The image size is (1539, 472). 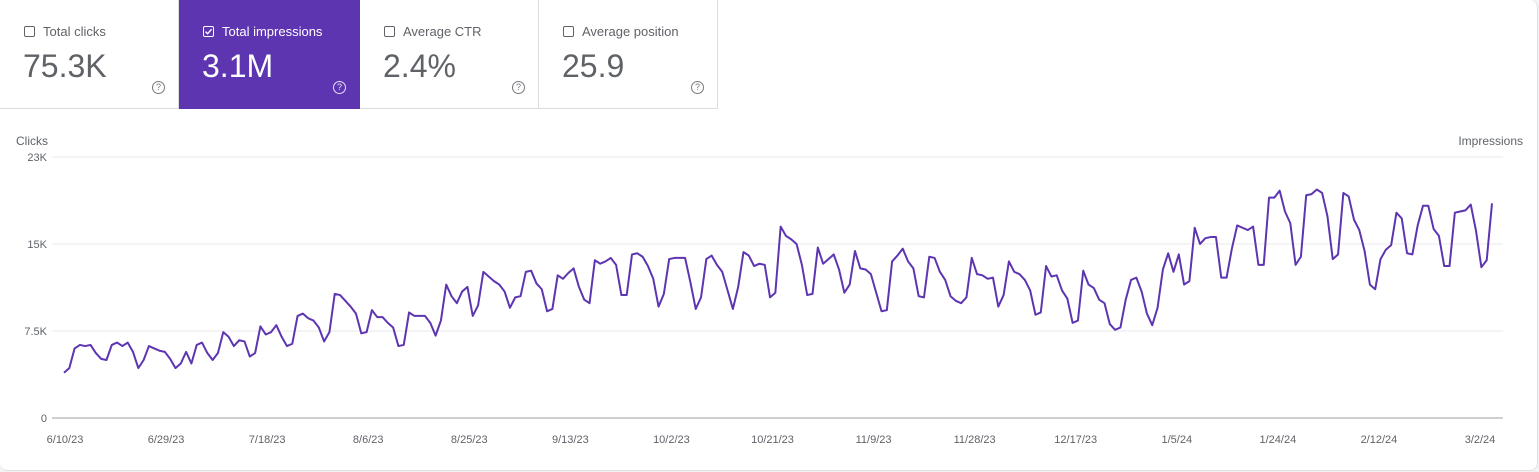 What do you see at coordinates (593, 66) in the screenshot?
I see `metric-value: 25.9` at bounding box center [593, 66].